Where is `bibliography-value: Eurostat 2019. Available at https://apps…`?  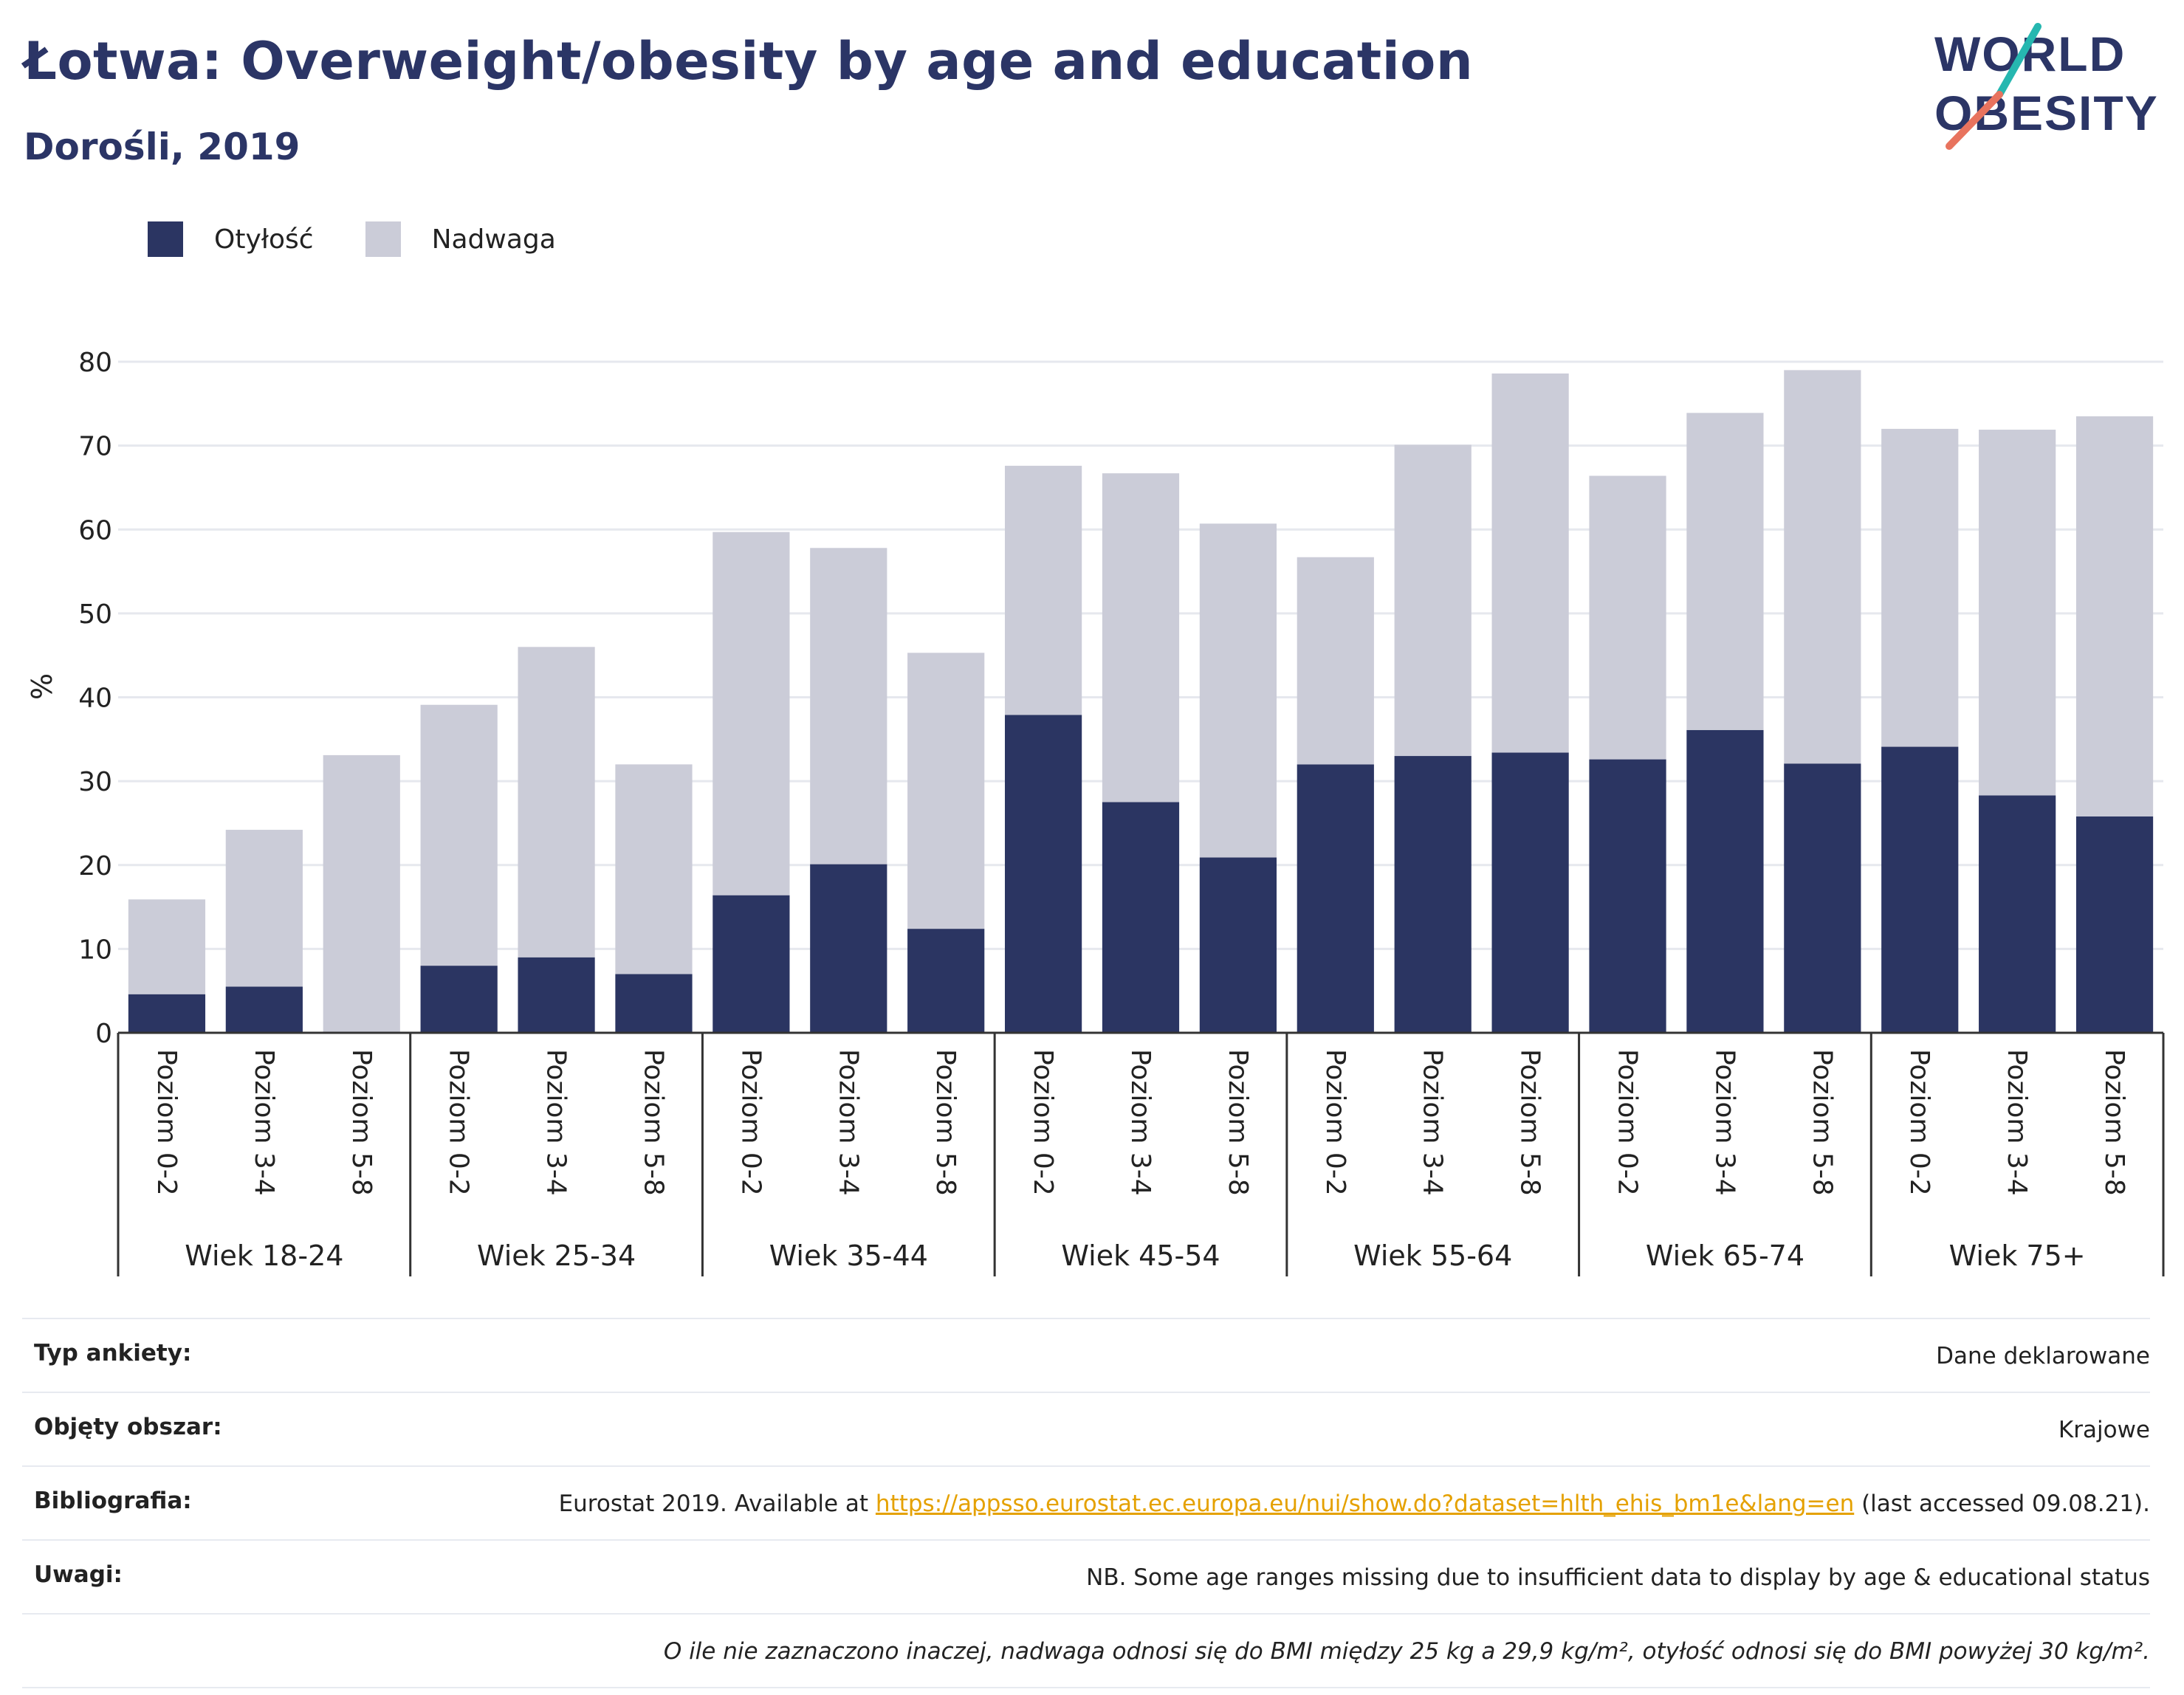 bibliography-value: Eurostat 2019. Available at https://apps… is located at coordinates (1354, 1504).